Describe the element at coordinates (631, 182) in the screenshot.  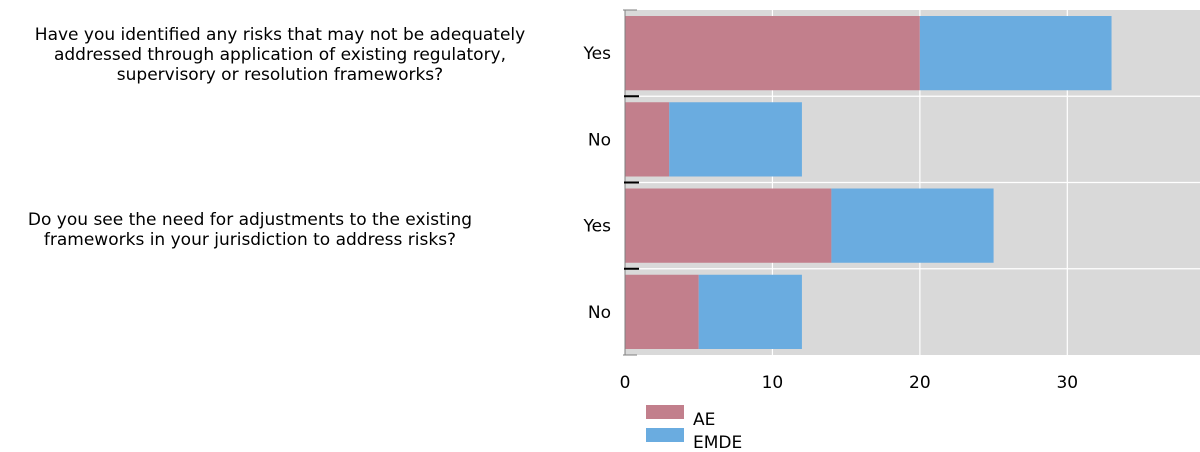
I see `axes` at that location.